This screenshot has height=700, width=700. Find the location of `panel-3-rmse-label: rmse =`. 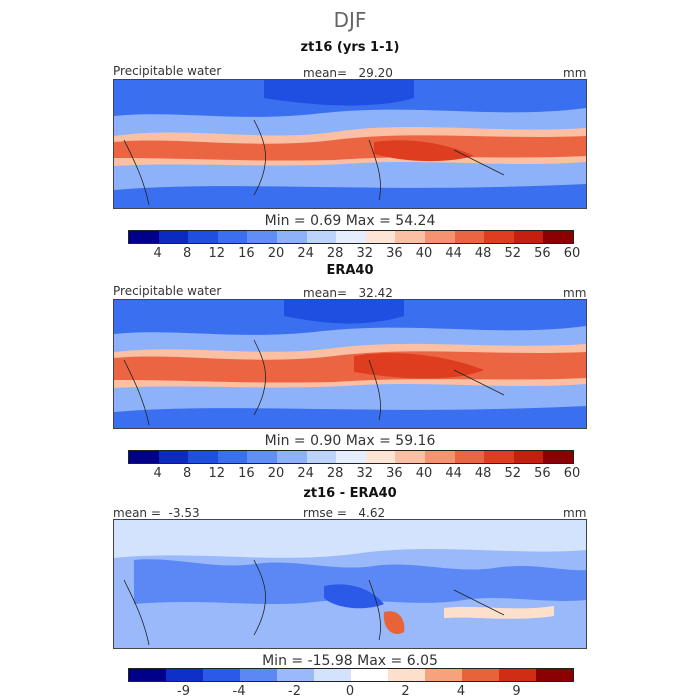

panel-3-rmse-label: rmse = is located at coordinates (325, 513).